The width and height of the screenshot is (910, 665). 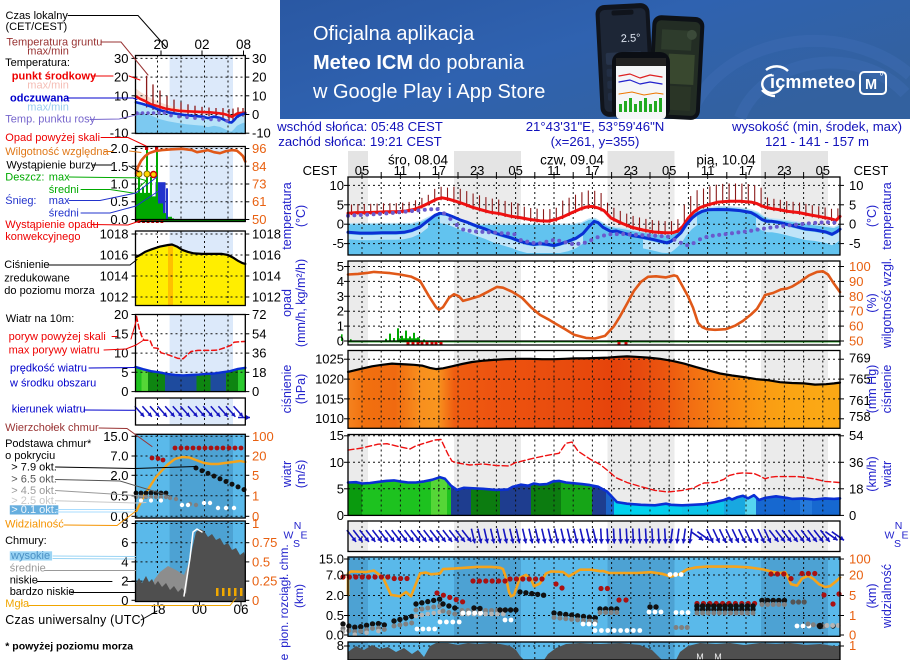 What do you see at coordinates (119, 219) in the screenshot?
I see `svg-text: 0.0` at bounding box center [119, 219].